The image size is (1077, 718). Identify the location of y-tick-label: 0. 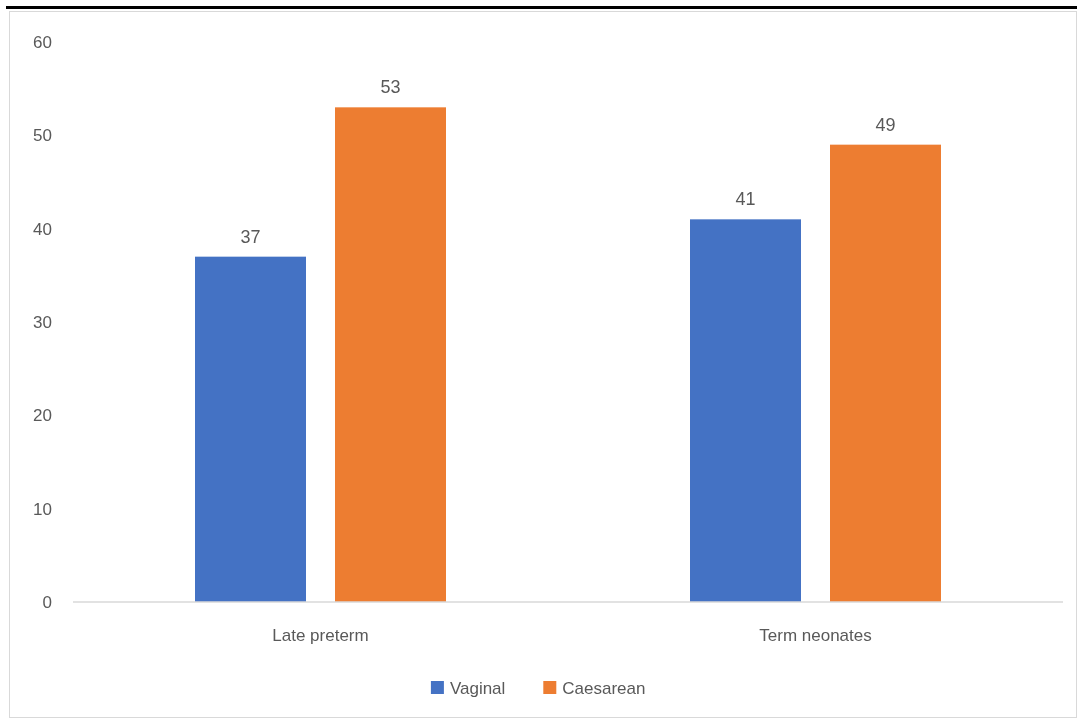
(47, 602).